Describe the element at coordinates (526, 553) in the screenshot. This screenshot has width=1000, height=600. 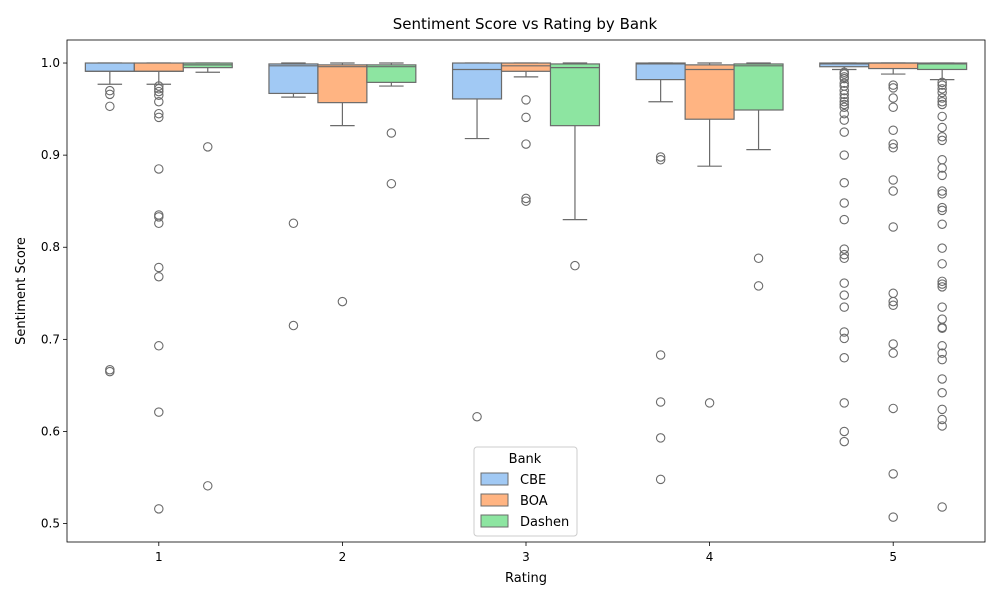
I see `x-axis: 12345` at that location.